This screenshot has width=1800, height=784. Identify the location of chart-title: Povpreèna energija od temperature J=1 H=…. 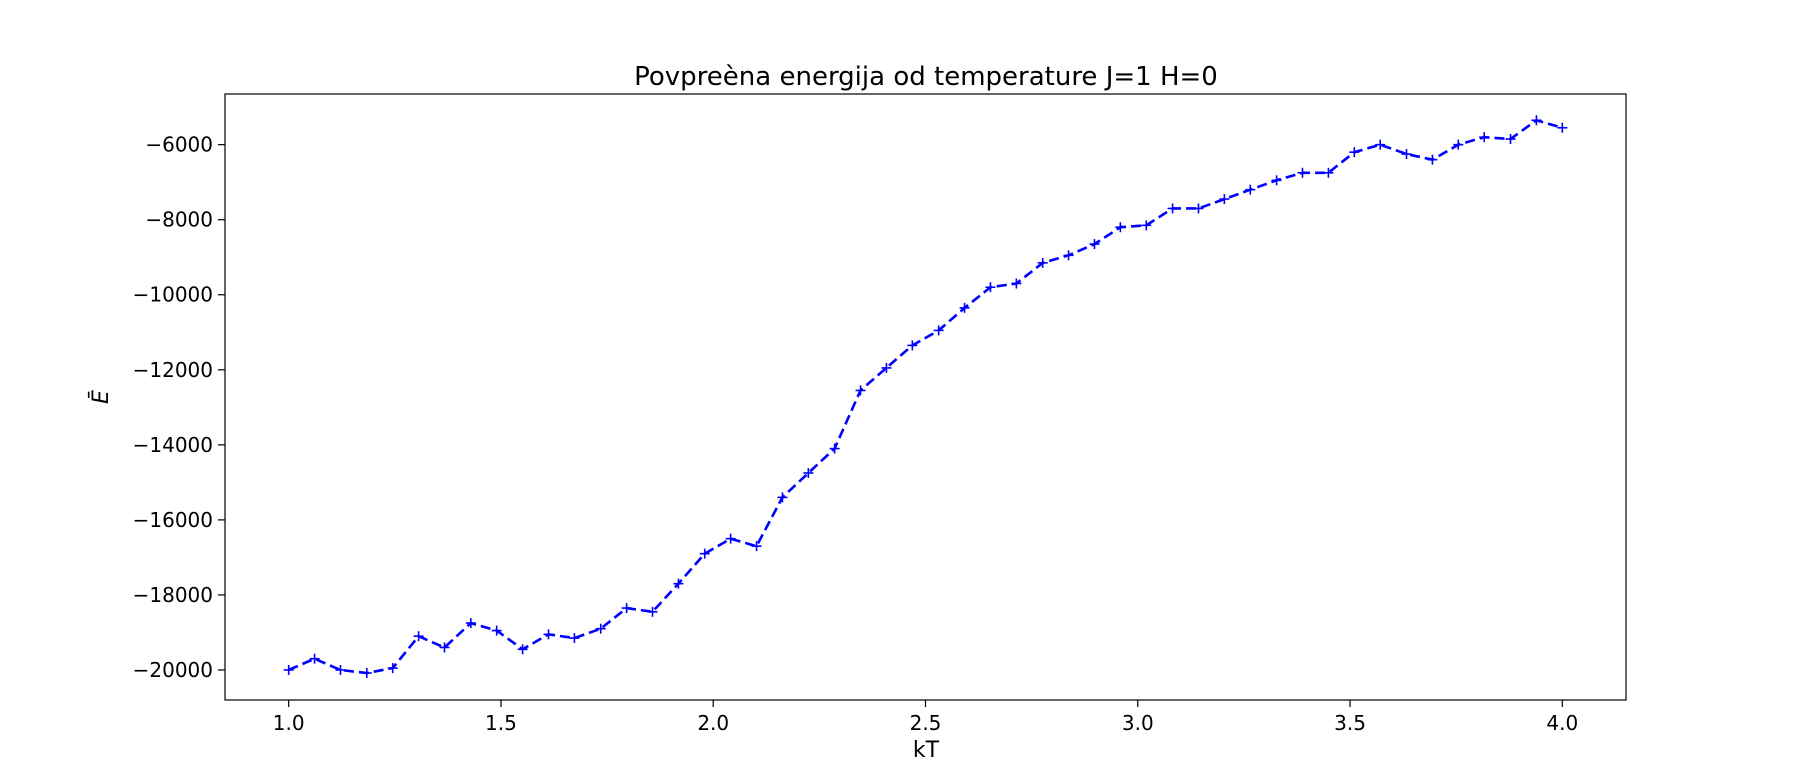
(926, 77).